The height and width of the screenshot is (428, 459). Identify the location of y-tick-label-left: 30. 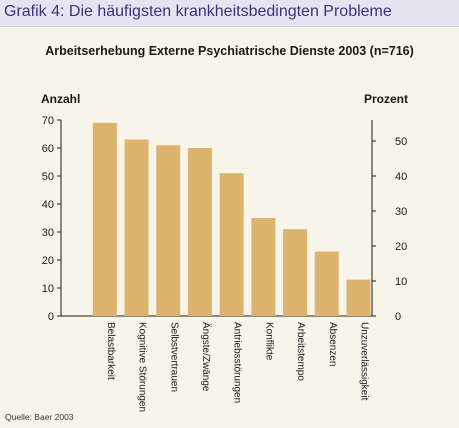
(48, 233).